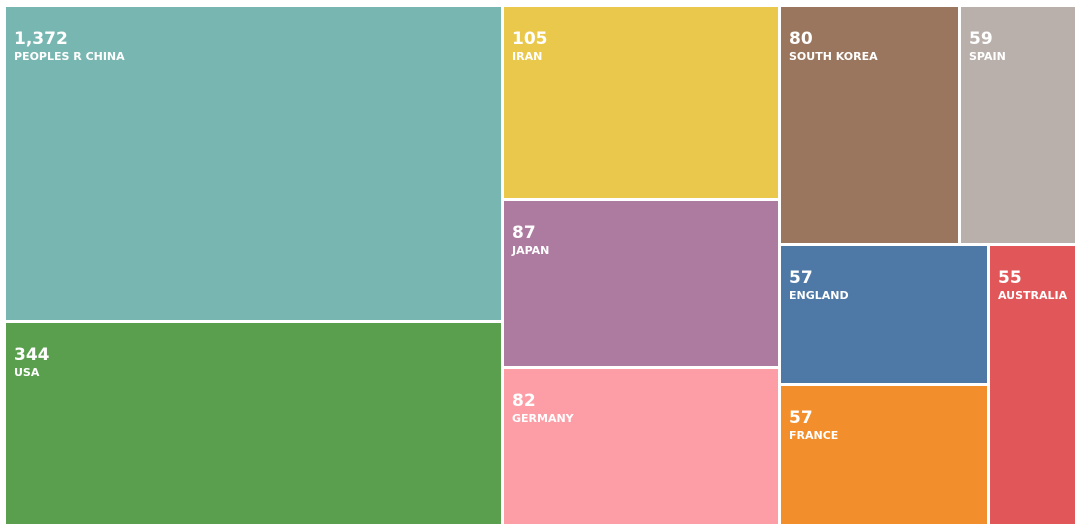 The width and height of the screenshot is (1080, 531). I want to click on value-label: 87, so click(524, 233).